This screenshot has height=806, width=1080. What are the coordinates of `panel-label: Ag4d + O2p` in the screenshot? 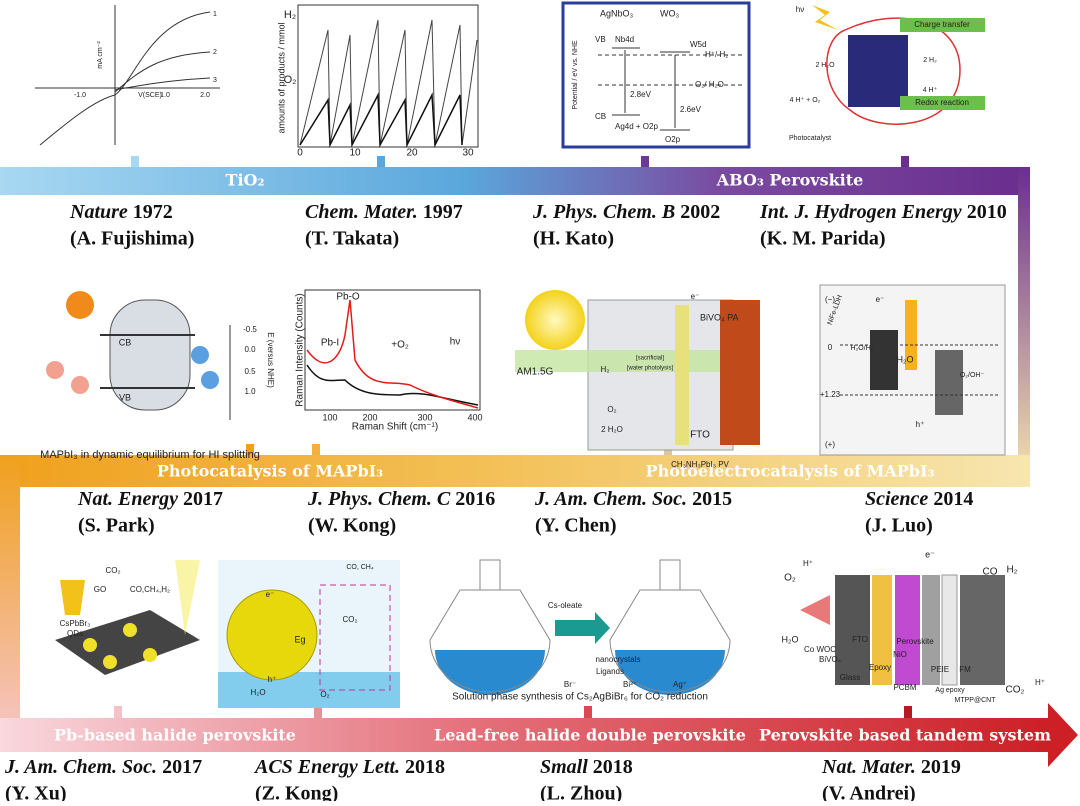 It's located at (636, 126).